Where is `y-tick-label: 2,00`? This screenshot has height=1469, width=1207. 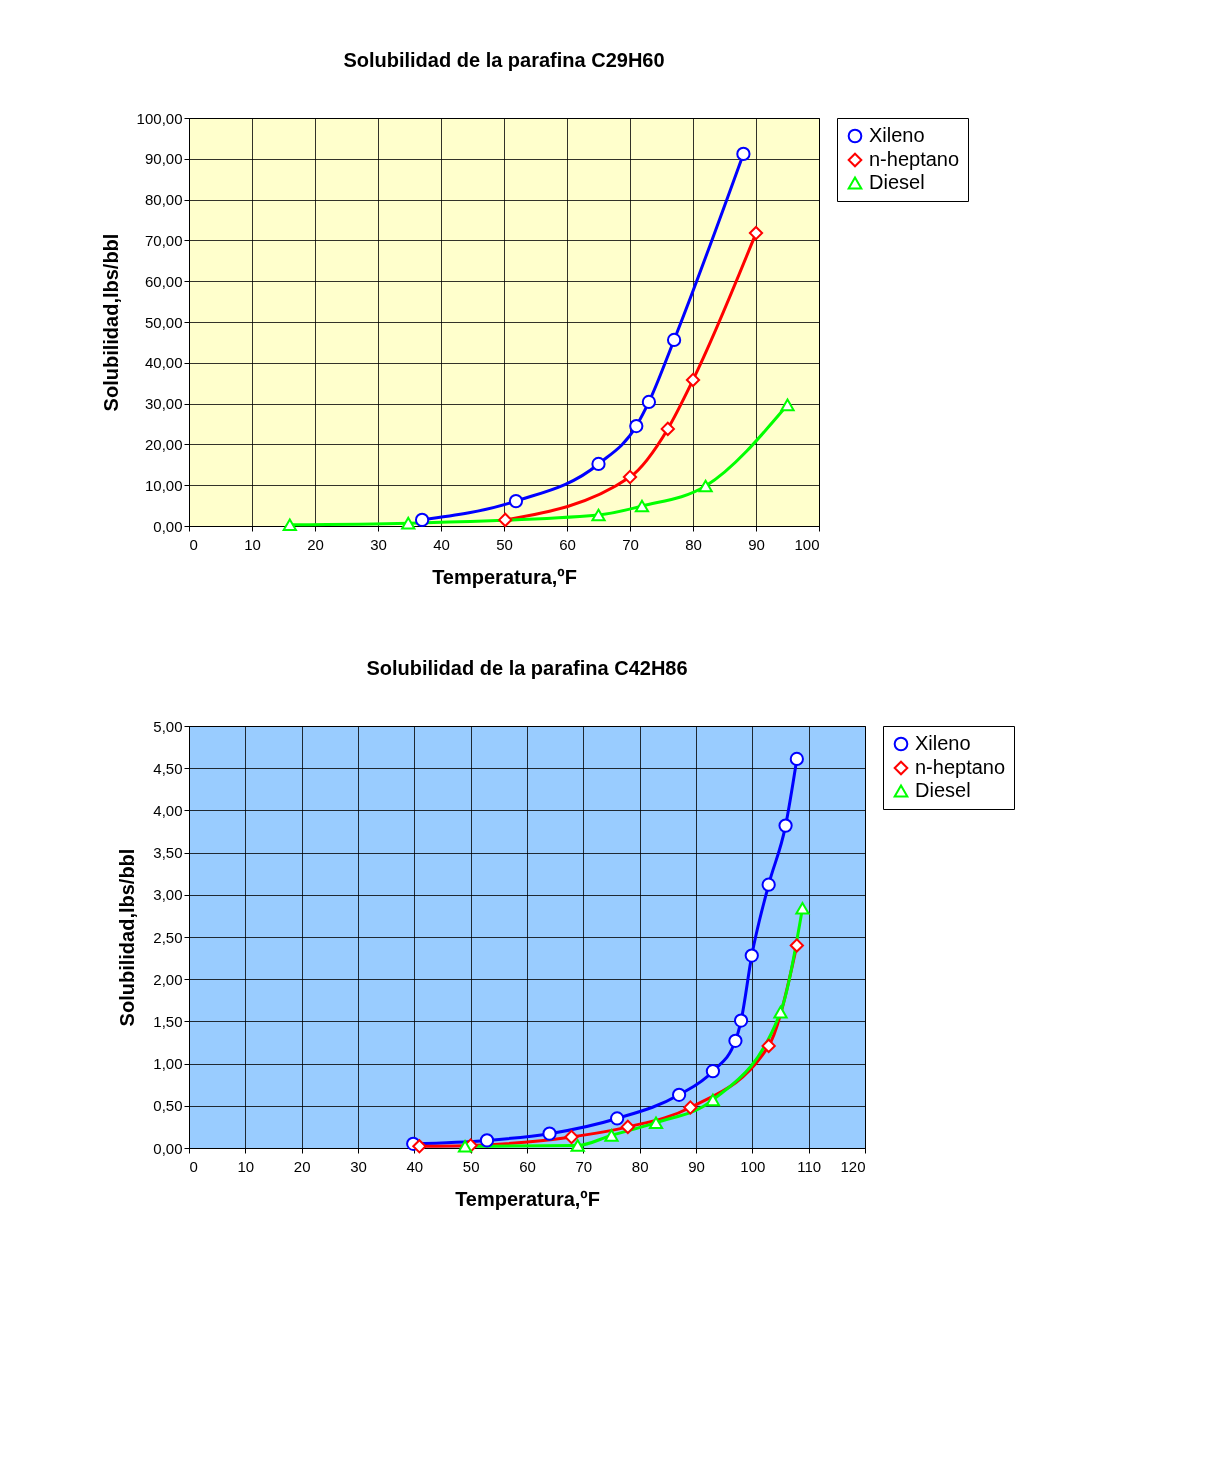
y-tick-label: 2,00 is located at coordinates (168, 979).